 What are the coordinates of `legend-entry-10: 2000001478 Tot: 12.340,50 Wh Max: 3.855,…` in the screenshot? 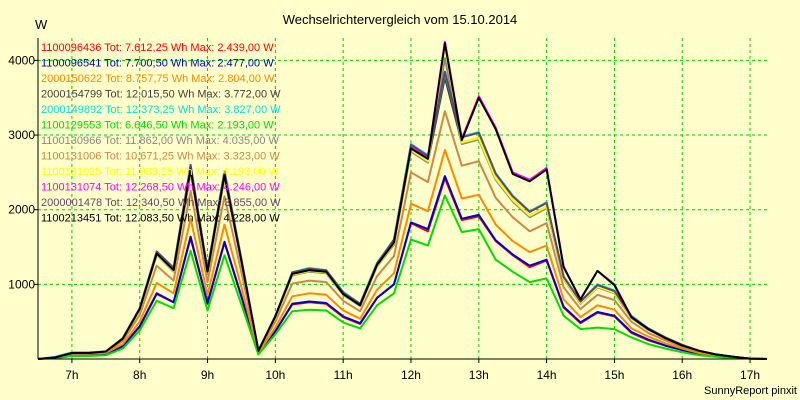 It's located at (161, 203).